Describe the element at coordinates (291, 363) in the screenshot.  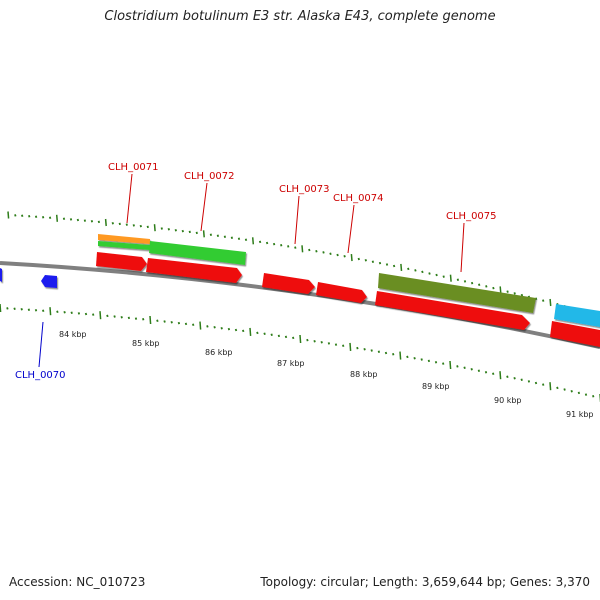
I see `scale-label-87kbp: 87 kbp` at that location.